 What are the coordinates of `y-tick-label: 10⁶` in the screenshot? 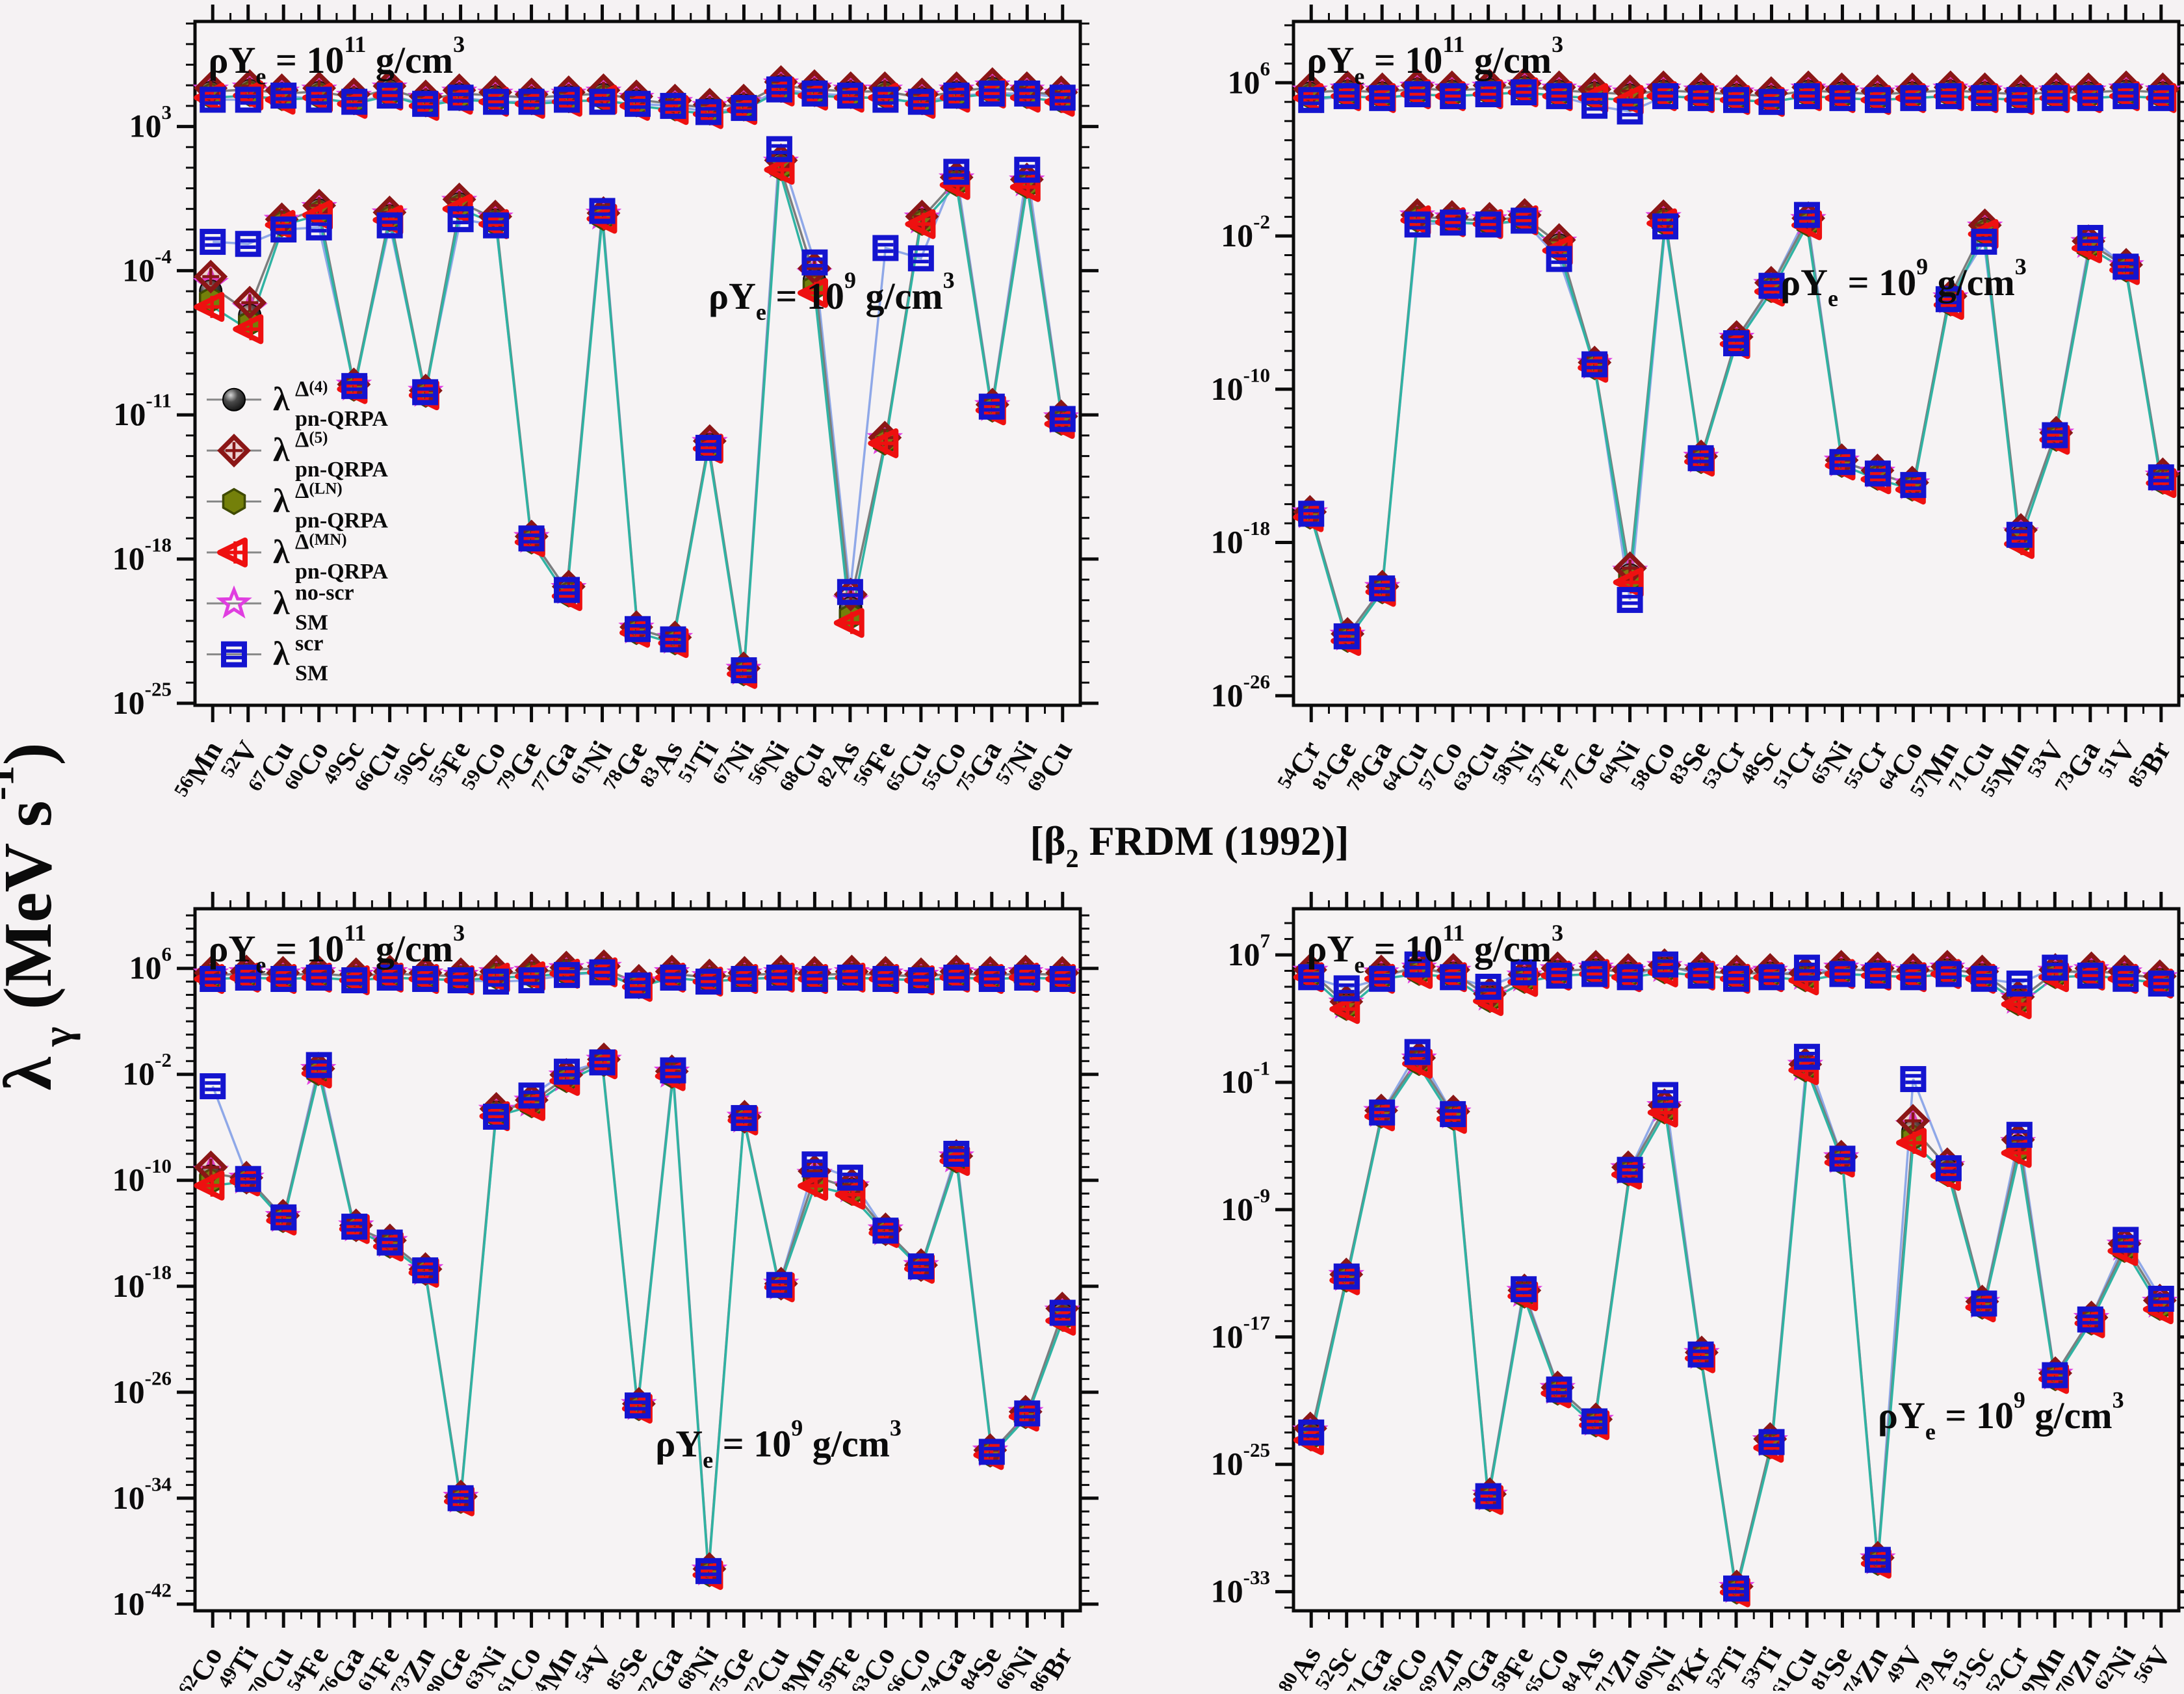 It's located at (150, 964).